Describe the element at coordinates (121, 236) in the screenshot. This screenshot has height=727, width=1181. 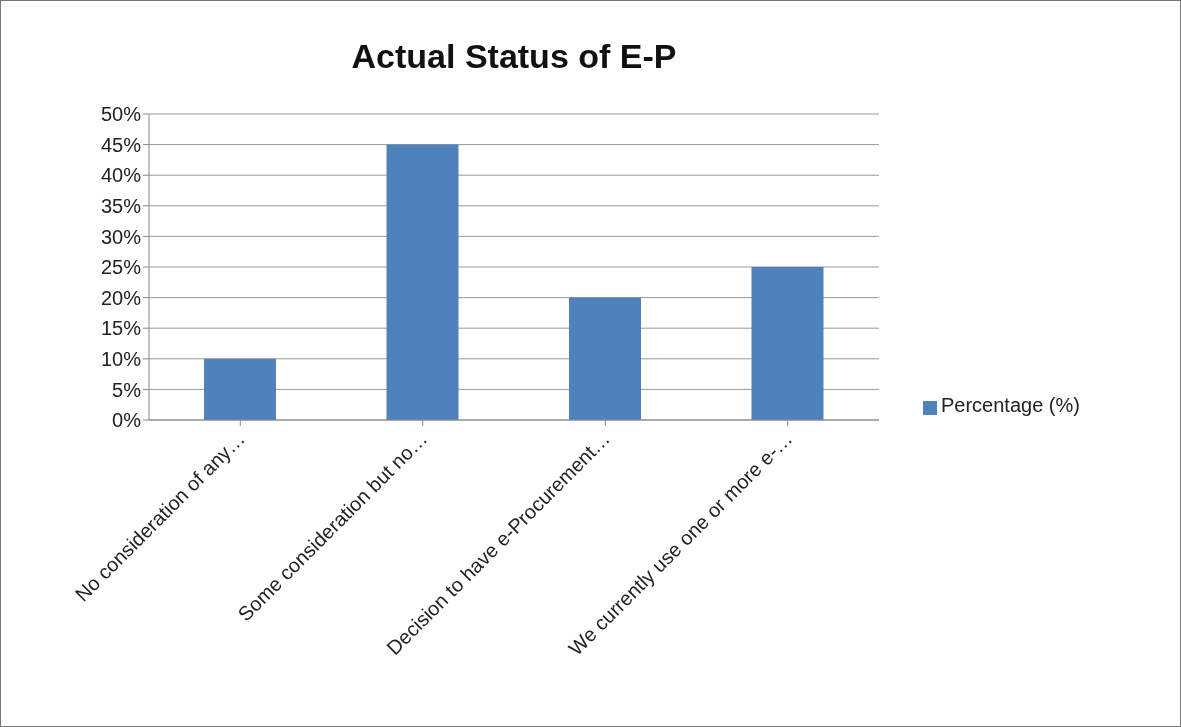
I see `y-tick-label: 30%` at that location.